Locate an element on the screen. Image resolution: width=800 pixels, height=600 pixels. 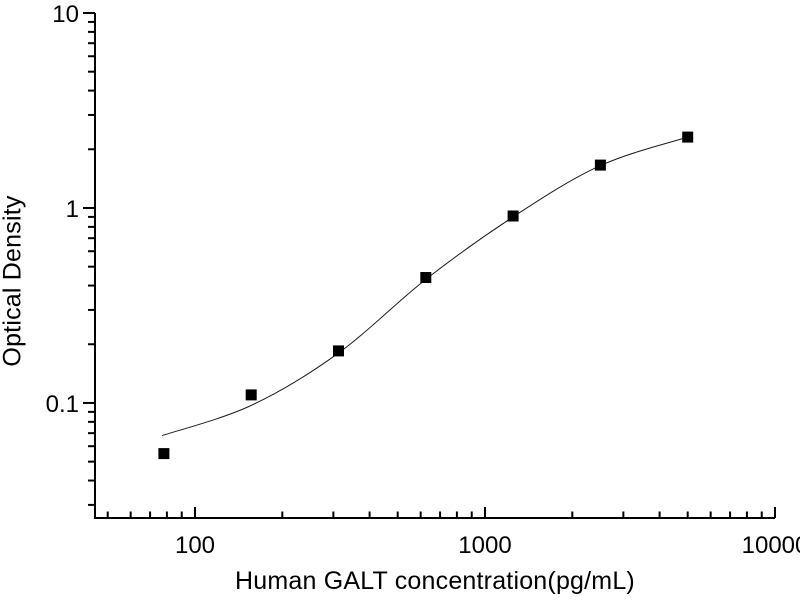
y-tick-label: 0.1 is located at coordinates (62, 404).